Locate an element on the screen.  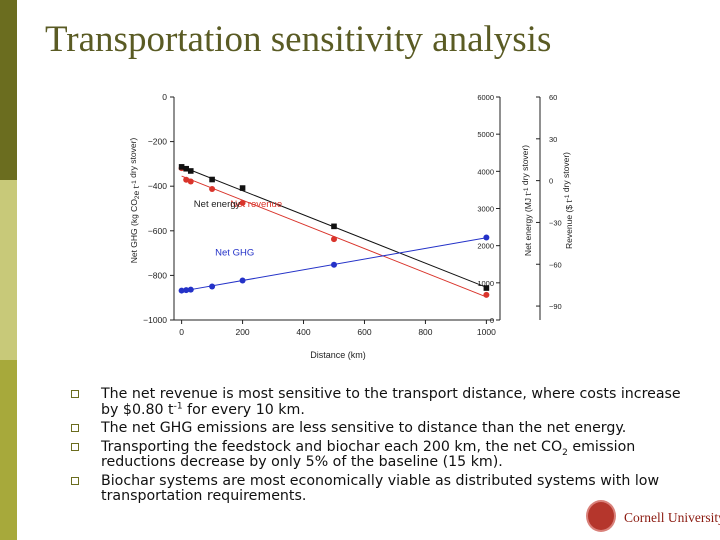
middle-axis-title-part: -1 is located at coordinates (526, 190).